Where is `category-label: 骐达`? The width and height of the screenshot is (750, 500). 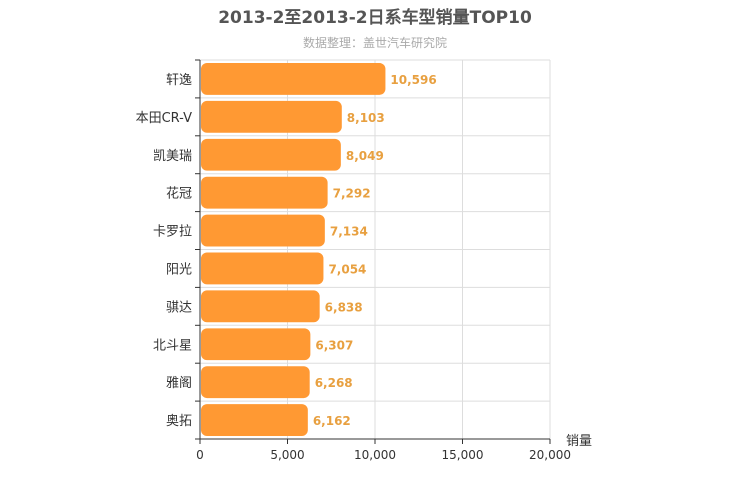 category-label: 骐达 is located at coordinates (179, 307).